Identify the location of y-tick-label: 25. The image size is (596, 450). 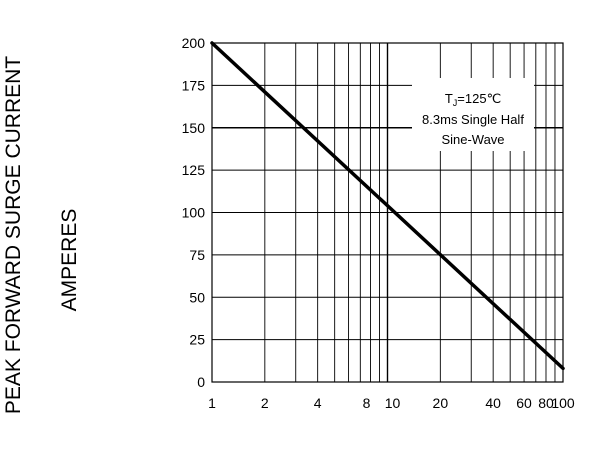
(197, 340).